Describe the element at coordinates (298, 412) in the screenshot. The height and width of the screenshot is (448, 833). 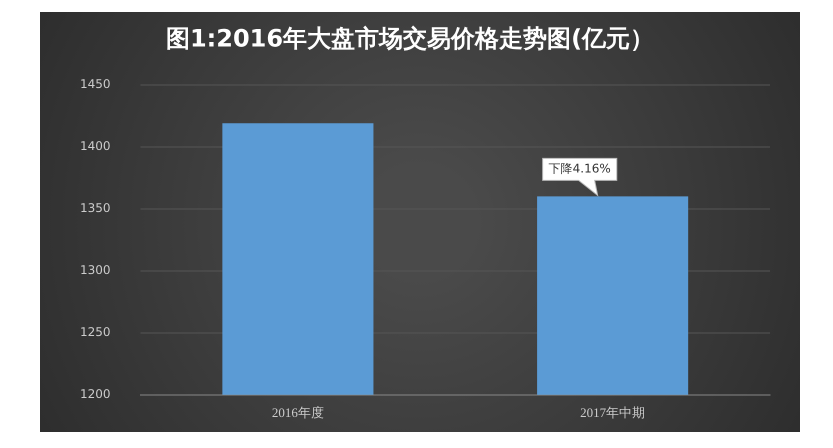
I see `x-tick-label: 2016年度` at that location.